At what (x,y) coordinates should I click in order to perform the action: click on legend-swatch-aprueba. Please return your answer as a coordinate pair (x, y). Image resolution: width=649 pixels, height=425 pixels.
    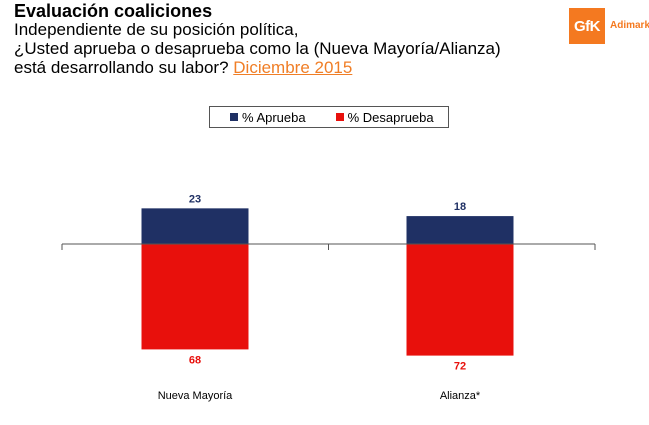
    Looking at the image, I should click on (234, 117).